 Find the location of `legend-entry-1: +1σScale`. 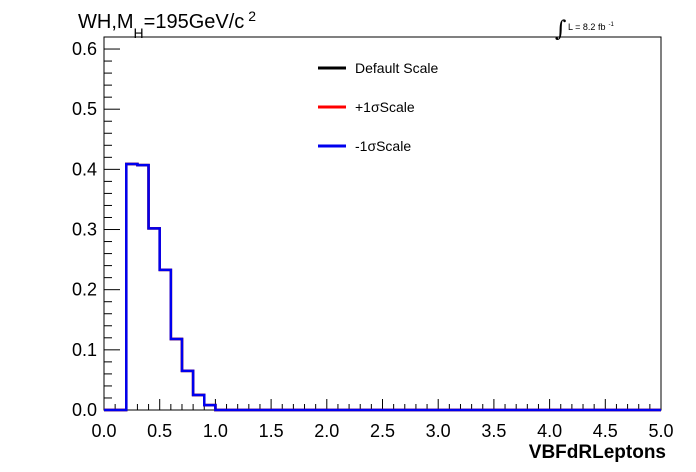

legend-entry-1: +1σScale is located at coordinates (385, 107).